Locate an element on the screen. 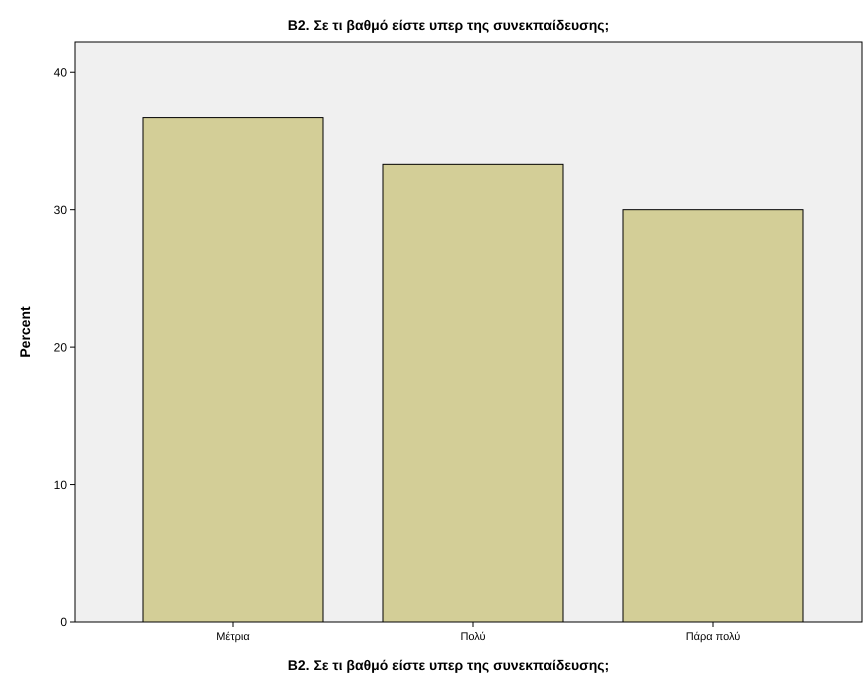 This screenshot has width=864, height=686. y-tick-label: 0 is located at coordinates (64, 622).